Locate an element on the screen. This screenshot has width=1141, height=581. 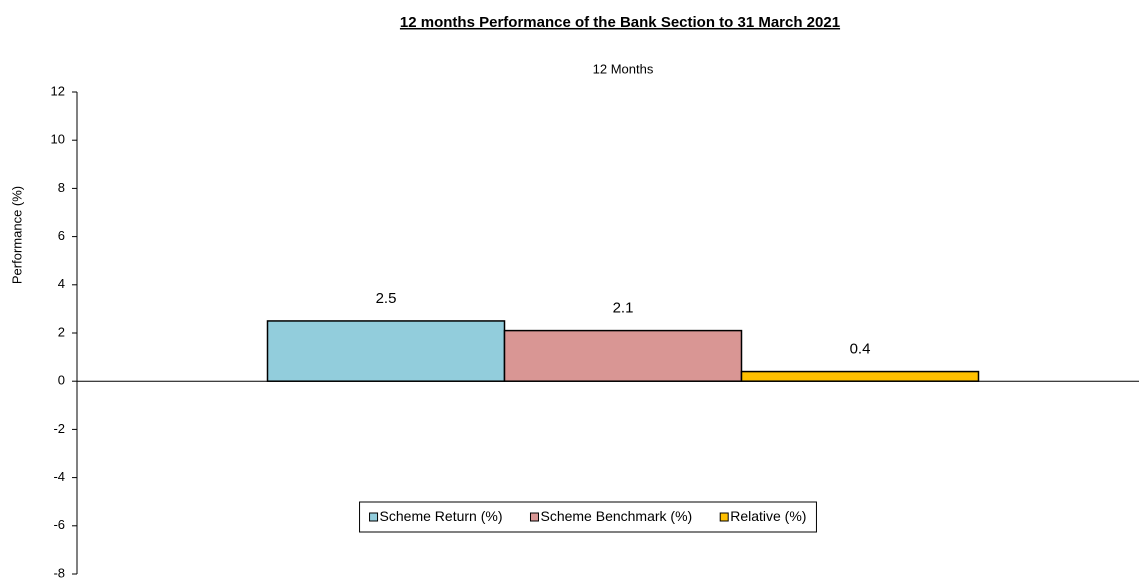
y-tick-label: -4 is located at coordinates (59, 476).